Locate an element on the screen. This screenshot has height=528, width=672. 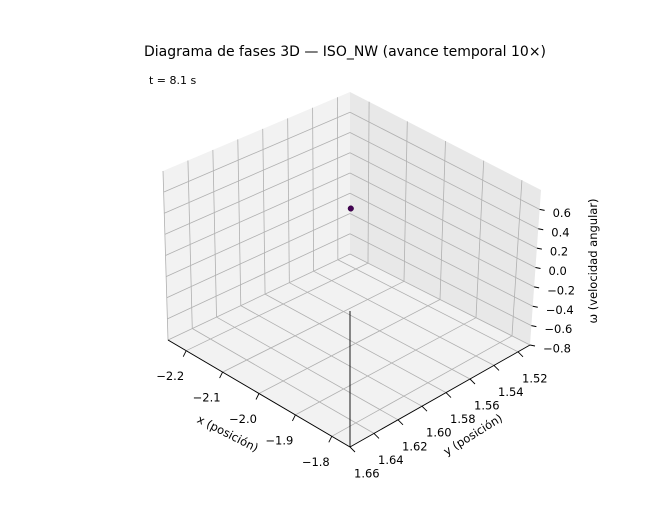
data-point is located at coordinates (350, 208).